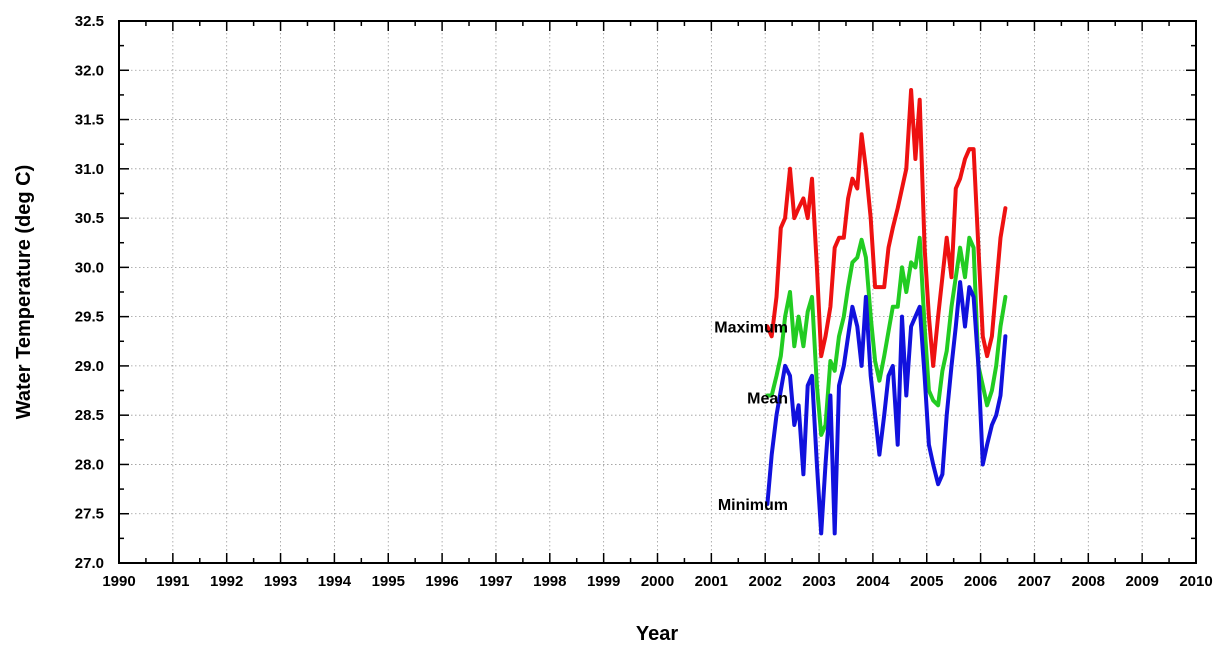  Describe the element at coordinates (89, 514) in the screenshot. I see `y-tick-label: 27.5` at that location.